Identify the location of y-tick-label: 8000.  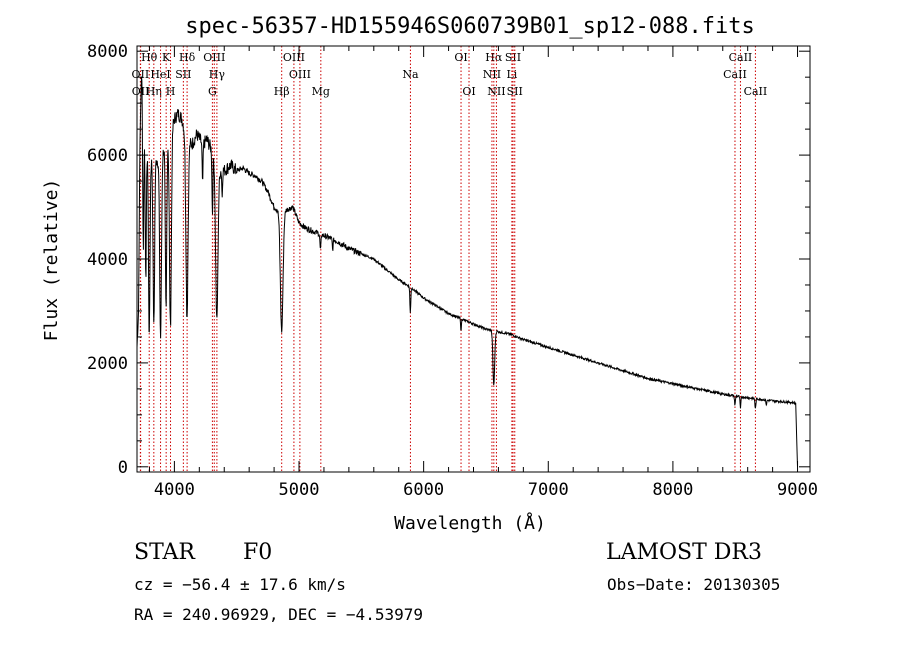
(107, 52).